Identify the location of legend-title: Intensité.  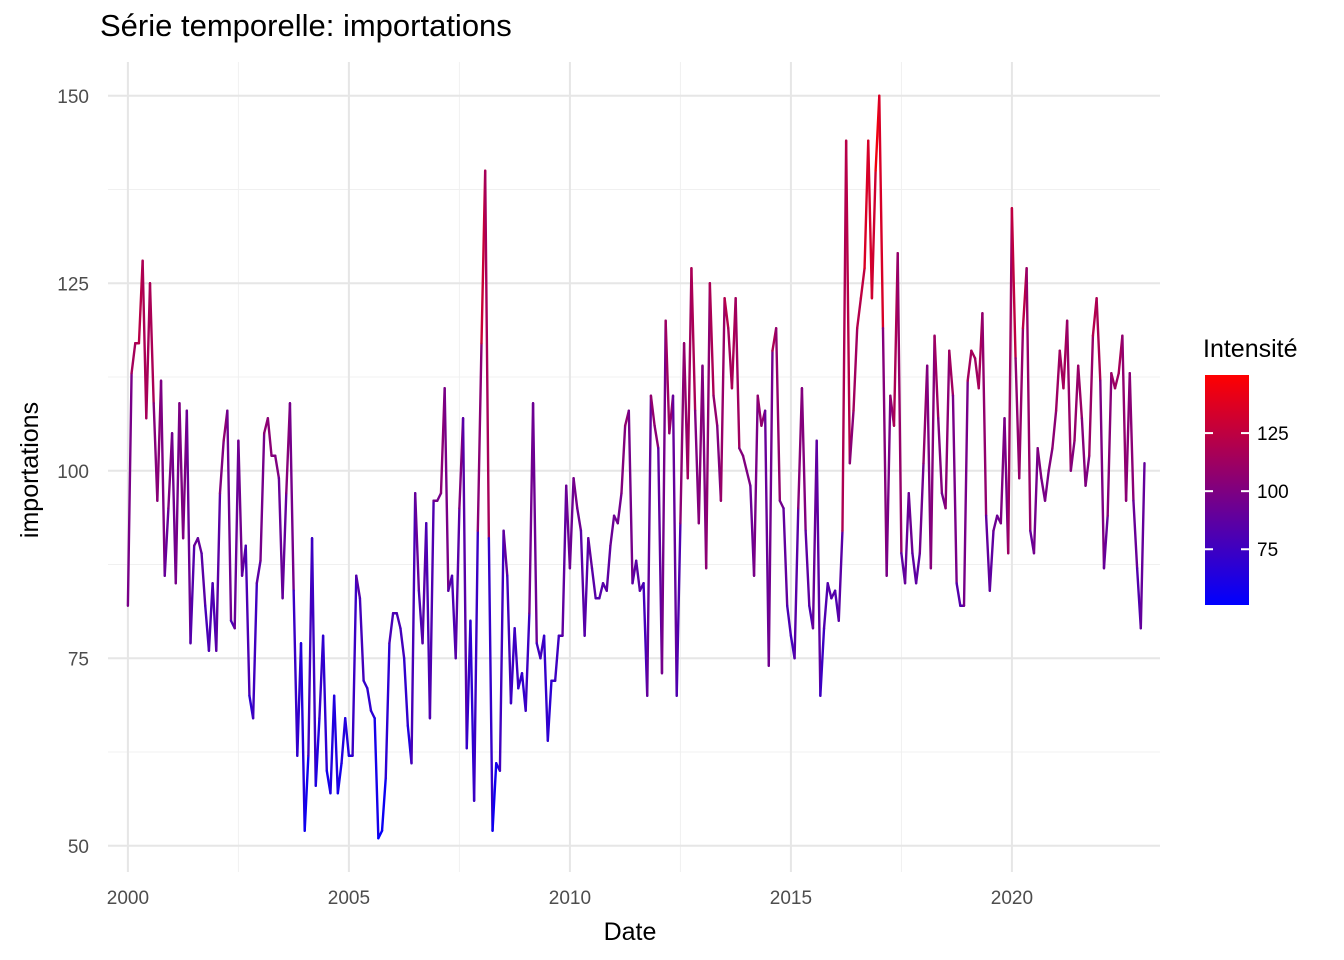
(1250, 349).